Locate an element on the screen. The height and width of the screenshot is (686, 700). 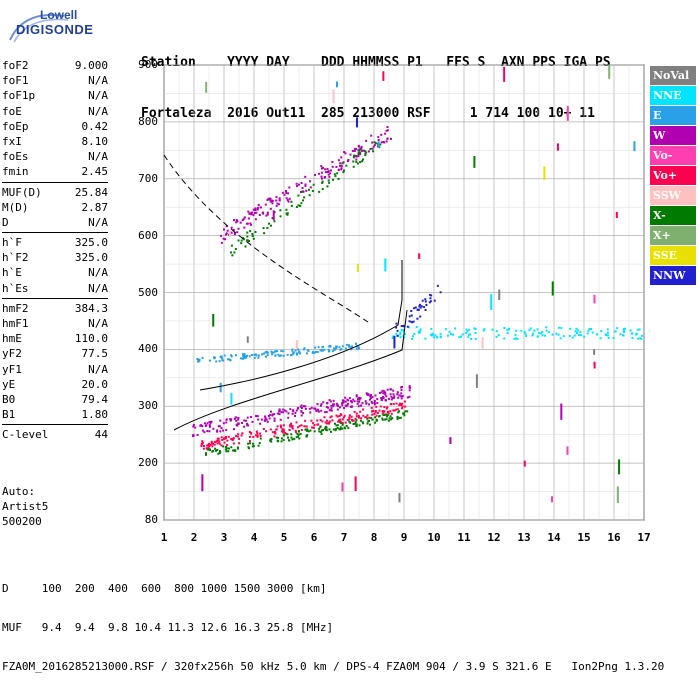
legend-item: Vo- is located at coordinates (673, 155).